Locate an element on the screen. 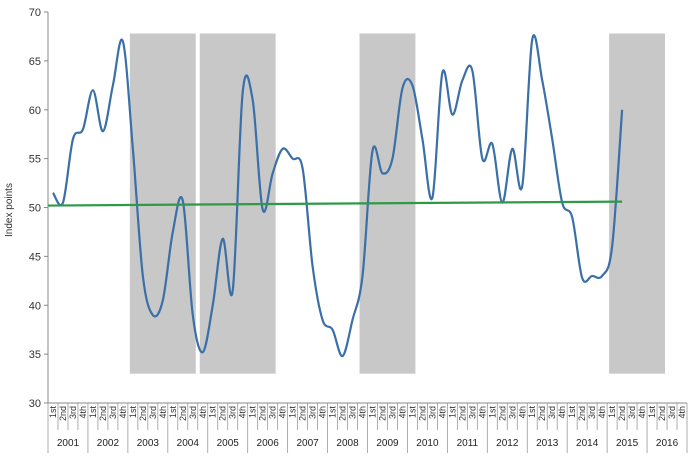  y-tick-label: 65 is located at coordinates (35, 62).